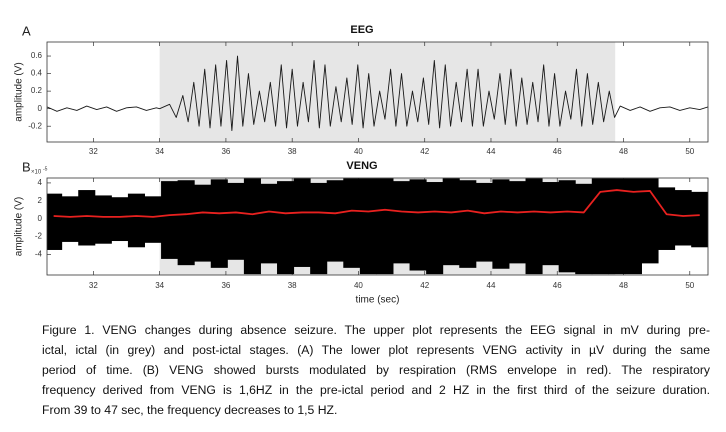 The image size is (726, 432). Describe the element at coordinates (39, 254) in the screenshot. I see `y-tick-label: -4` at that location.